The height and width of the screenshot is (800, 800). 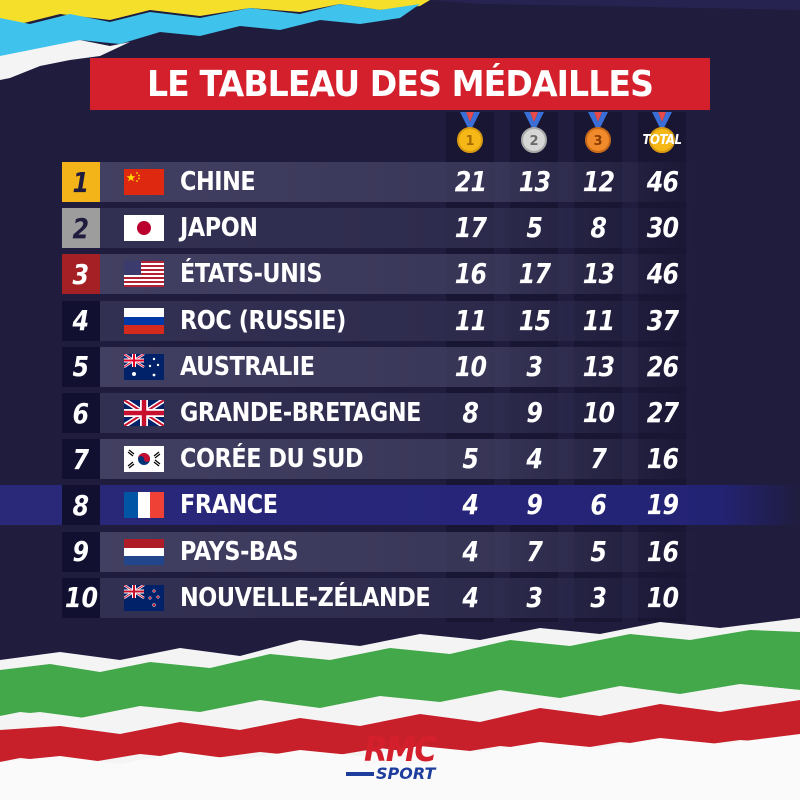 I want to click on usa-flag-icon, so click(x=144, y=274).